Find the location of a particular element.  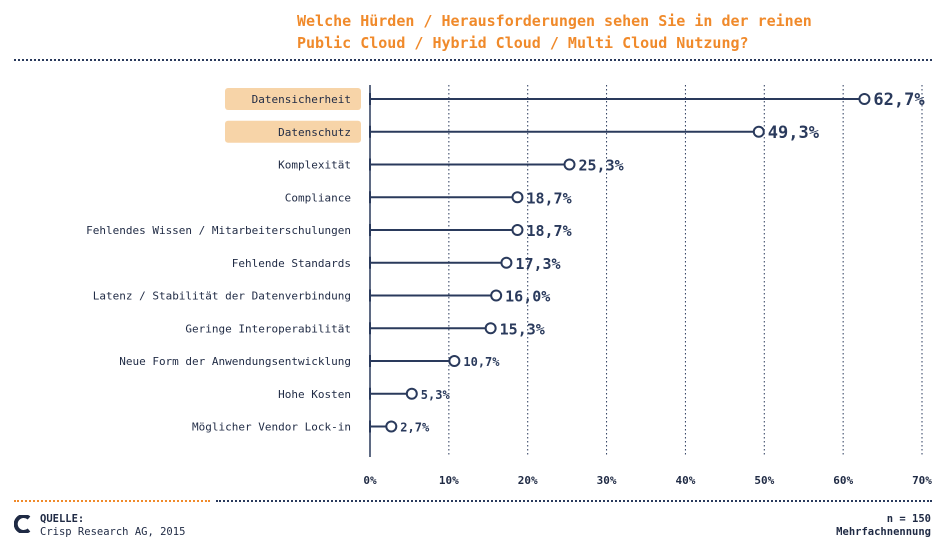

top-divider is located at coordinates (473, 60).